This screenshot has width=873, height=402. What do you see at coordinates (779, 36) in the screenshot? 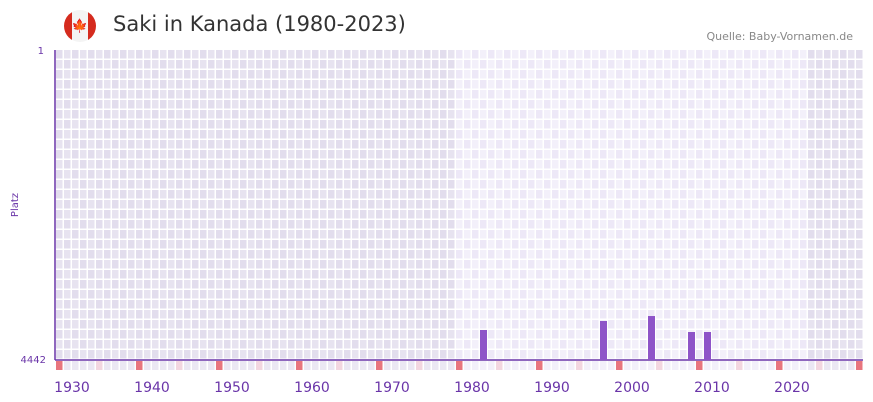
I see `source-link: Quelle: Baby-Vornamen.de` at bounding box center [779, 36].